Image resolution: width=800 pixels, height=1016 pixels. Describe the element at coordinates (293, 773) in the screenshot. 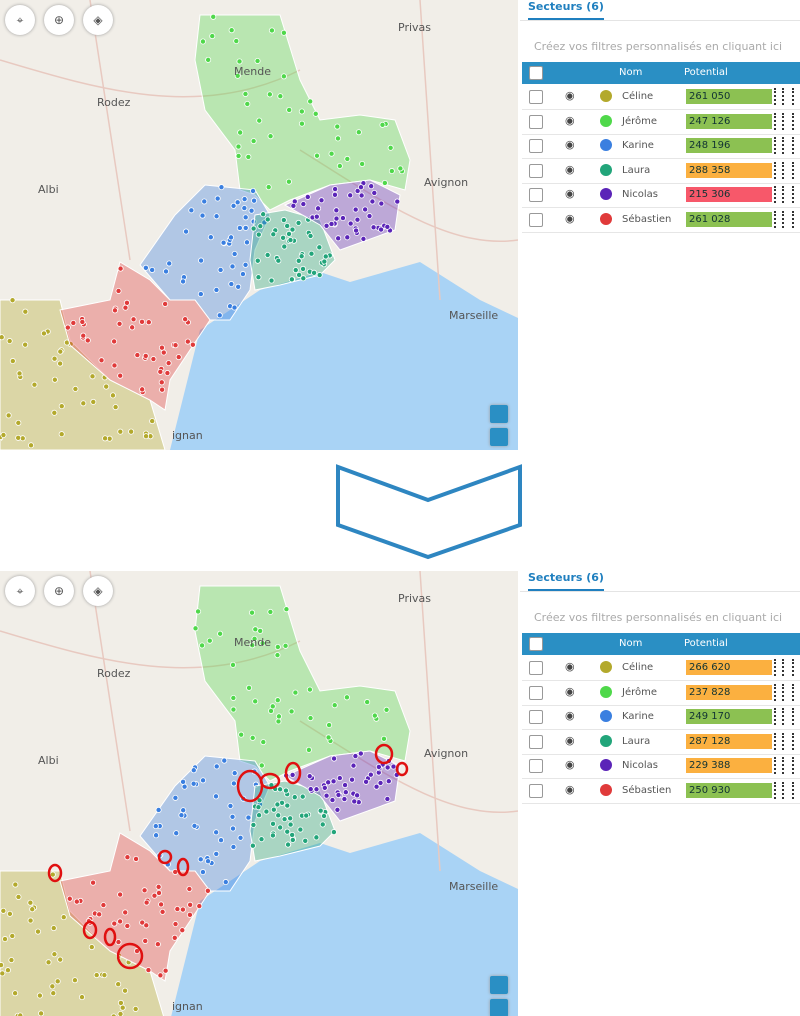

I see `highlight-circle` at that location.